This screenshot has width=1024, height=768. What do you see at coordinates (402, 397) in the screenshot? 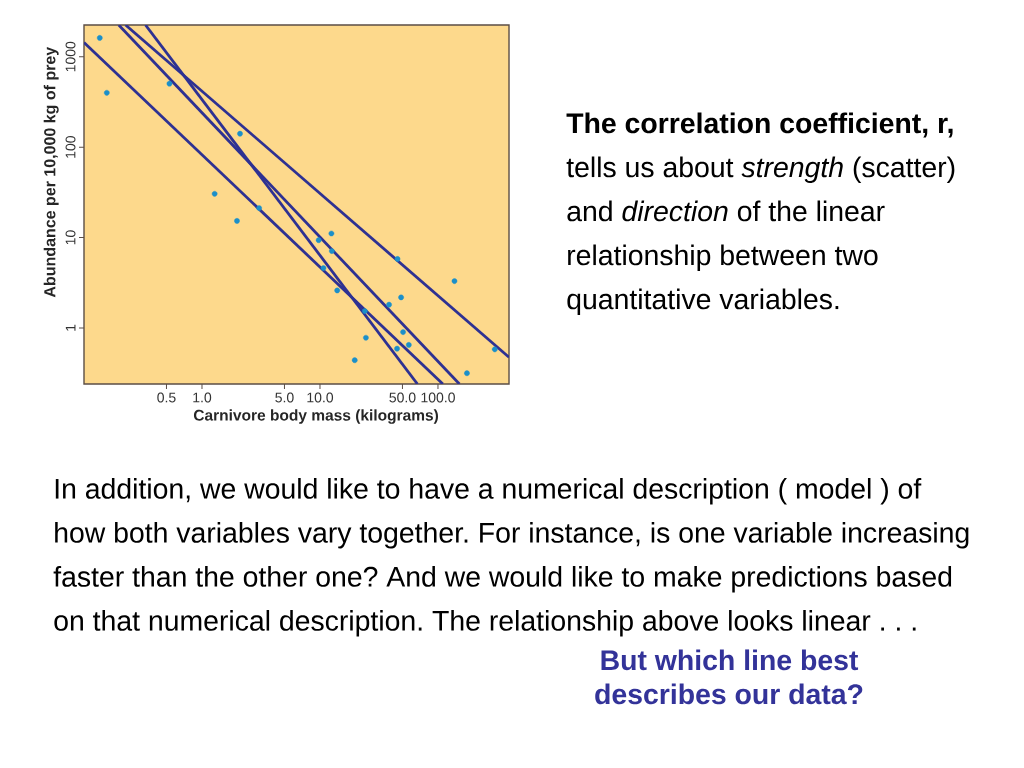
I see `x-tick-label: 50.0` at bounding box center [402, 397].